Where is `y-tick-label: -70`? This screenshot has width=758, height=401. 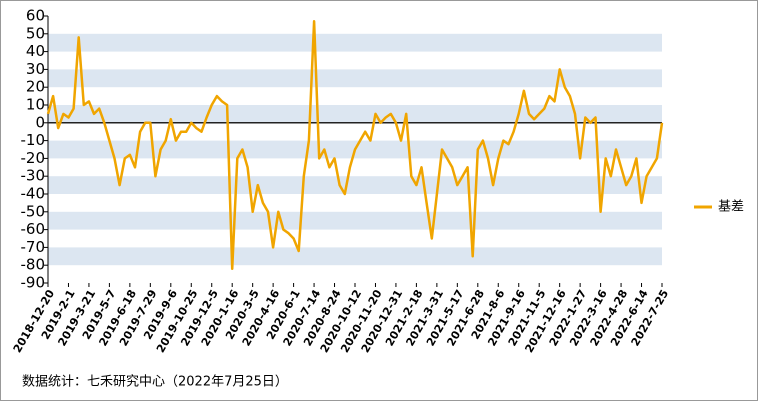
y-tick-label: -70 is located at coordinates (33, 247).